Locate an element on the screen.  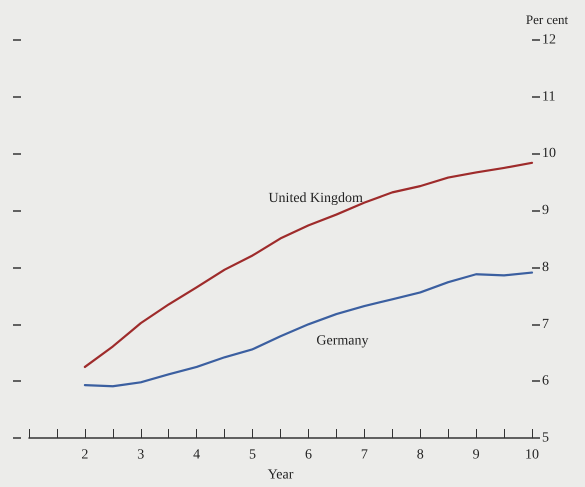
x-tick-label: 7 is located at coordinates (364, 455).